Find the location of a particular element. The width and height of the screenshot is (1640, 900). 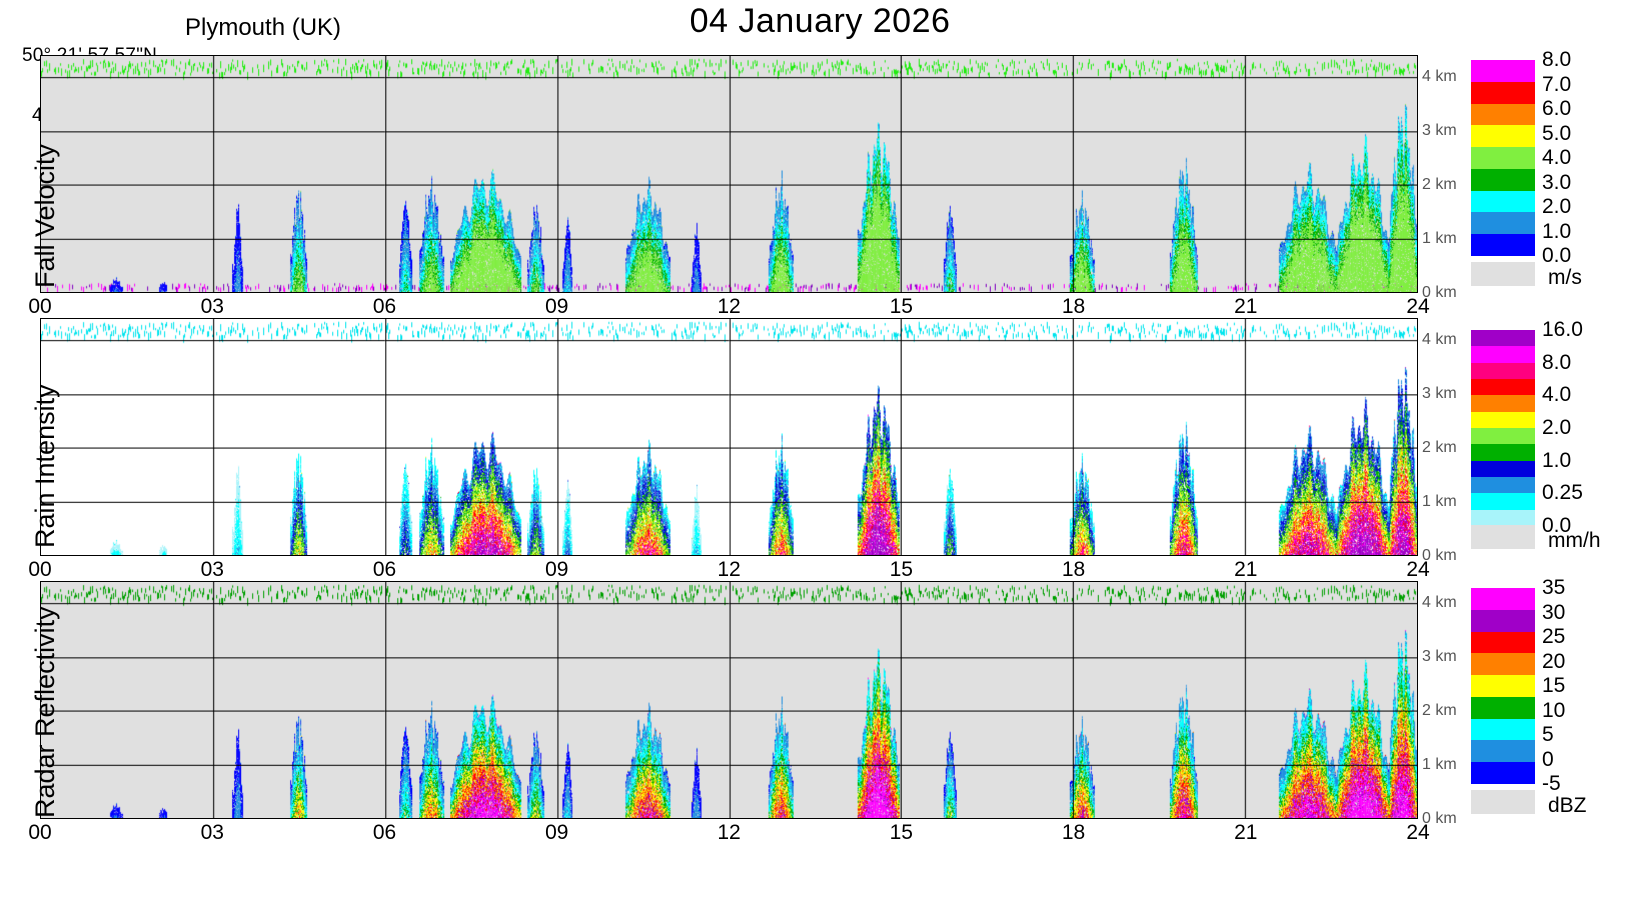

colorbar-tick--5: -5 is located at coordinates (1551, 783).